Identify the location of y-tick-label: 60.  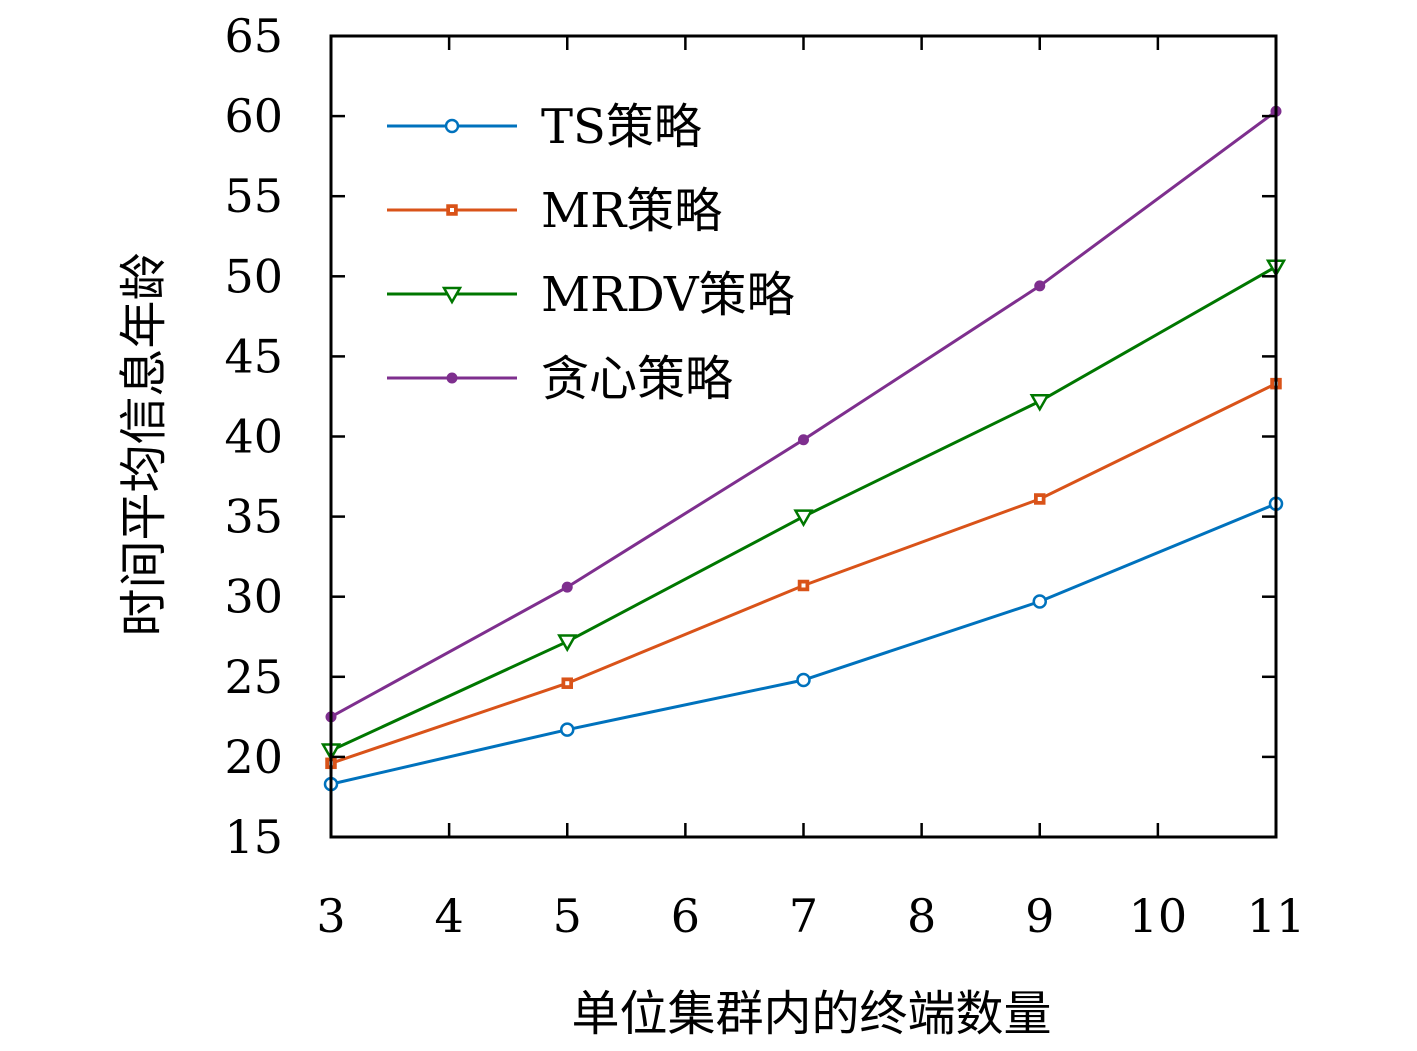
(253, 116).